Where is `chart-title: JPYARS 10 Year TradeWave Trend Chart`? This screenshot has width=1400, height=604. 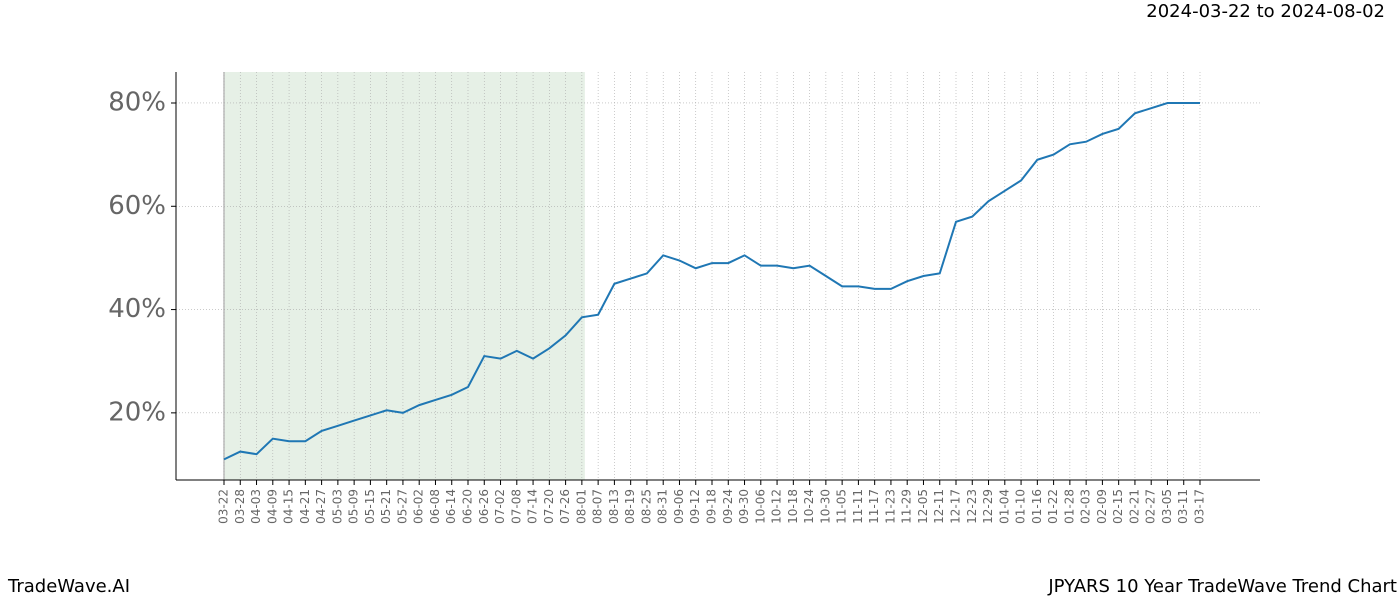
chart-title: JPYARS 10 Year TradeWave Trend Chart is located at coordinates (1222, 586).